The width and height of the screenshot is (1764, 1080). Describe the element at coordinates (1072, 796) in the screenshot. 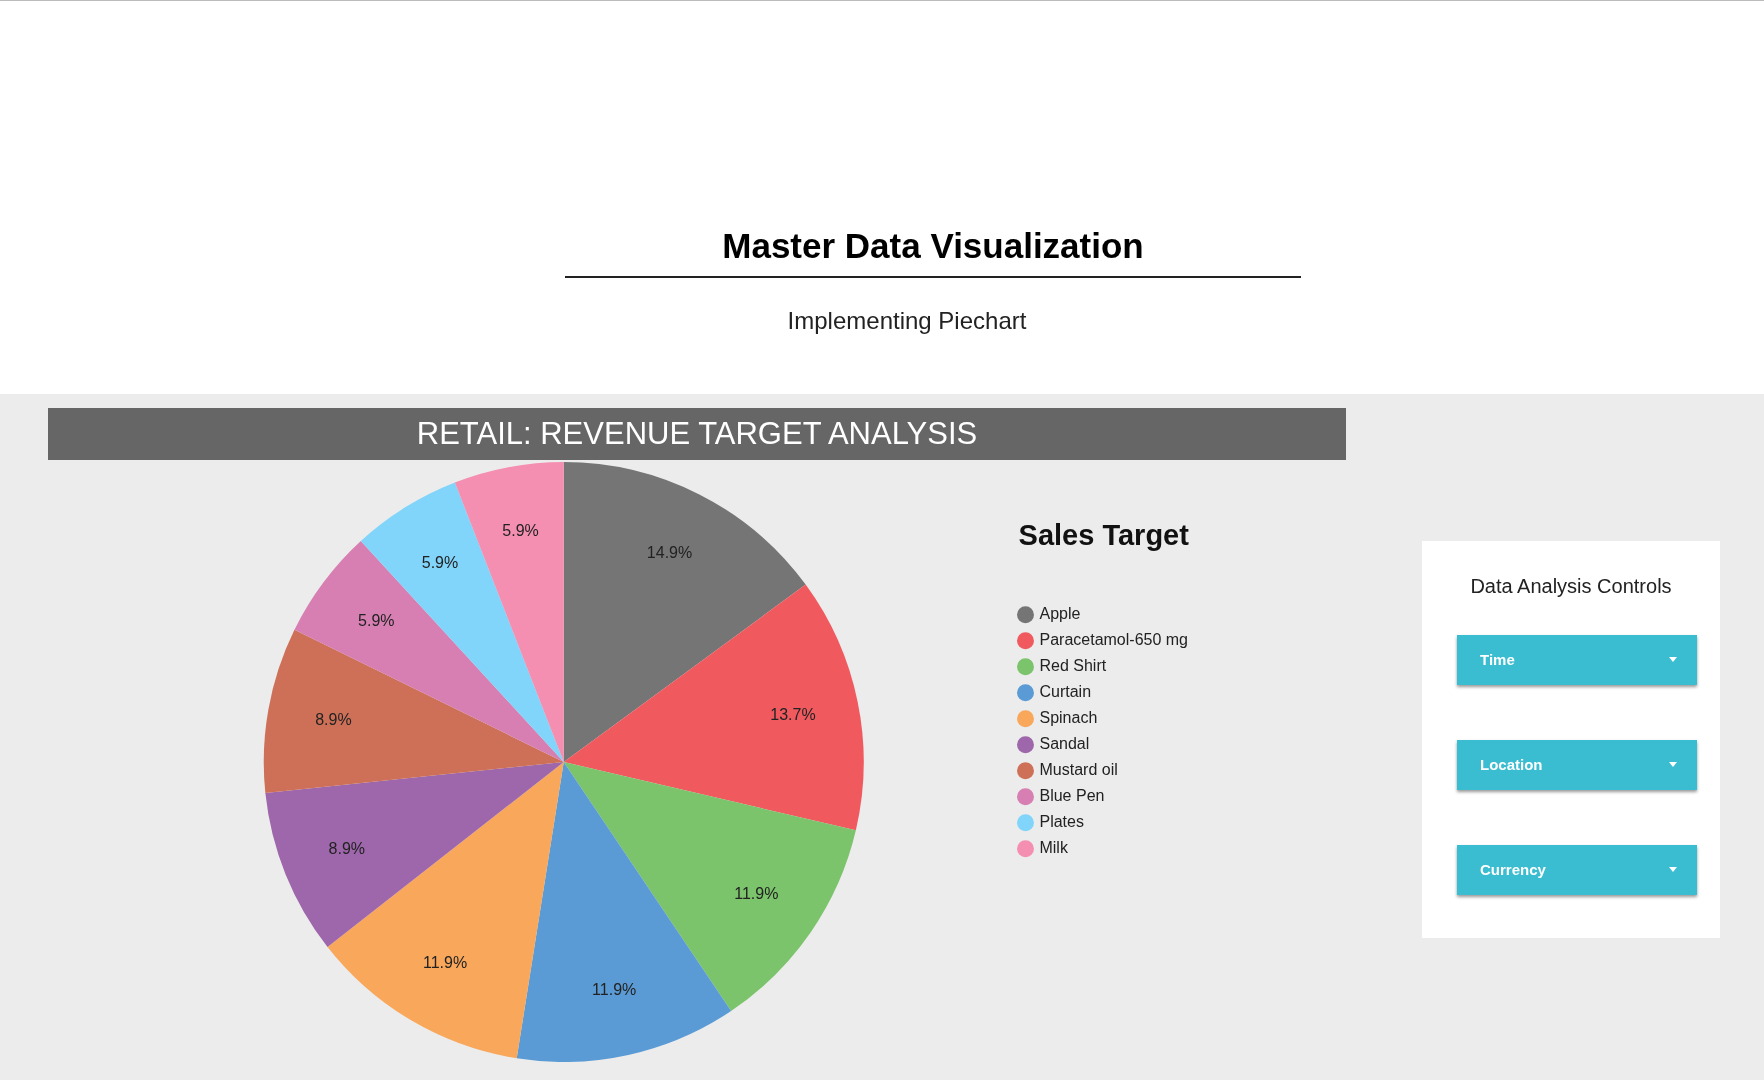

I see `legend-label: Blue Pen` at that location.